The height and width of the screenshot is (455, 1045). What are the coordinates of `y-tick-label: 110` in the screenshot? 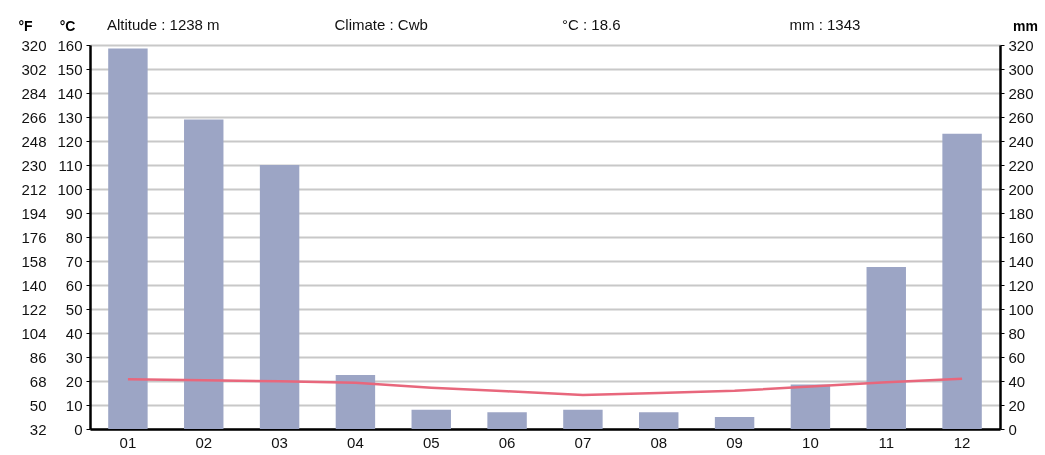 It's located at (70, 165).